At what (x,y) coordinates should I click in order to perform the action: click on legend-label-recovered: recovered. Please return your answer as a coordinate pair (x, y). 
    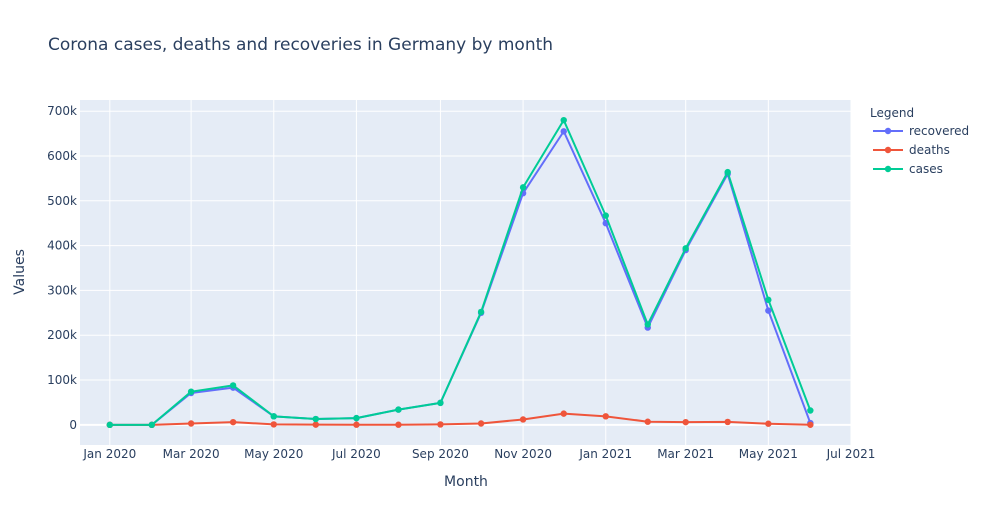
    Looking at the image, I should click on (939, 131).